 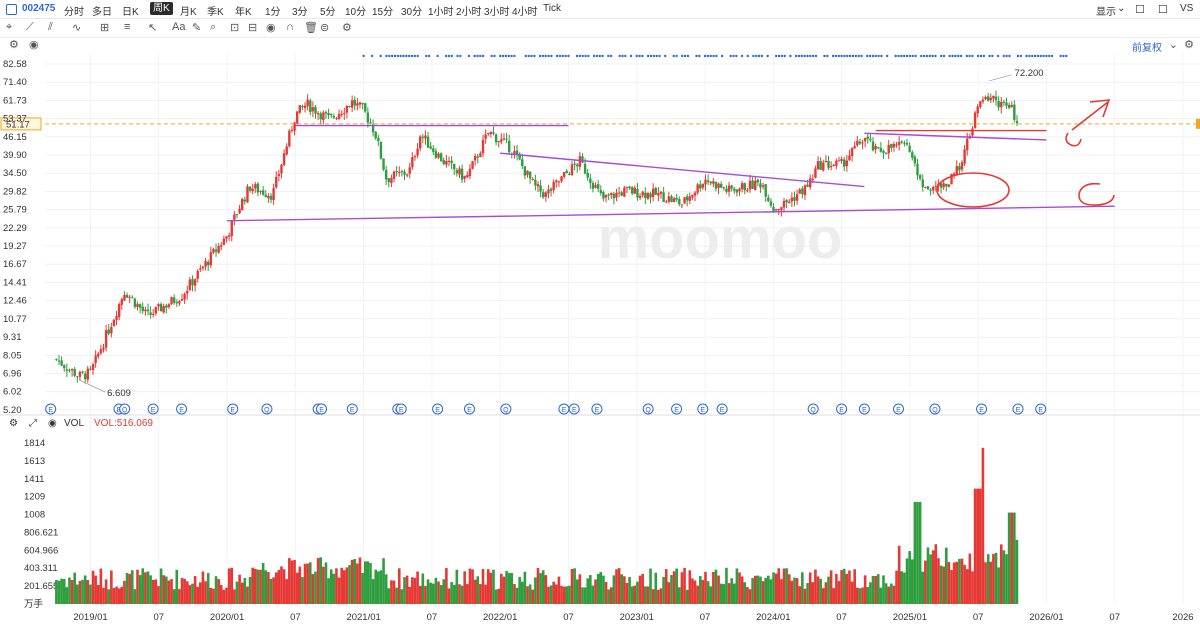 What do you see at coordinates (469, 12) in the screenshot?
I see `tab-timeframe-14: 2小时` at bounding box center [469, 12].